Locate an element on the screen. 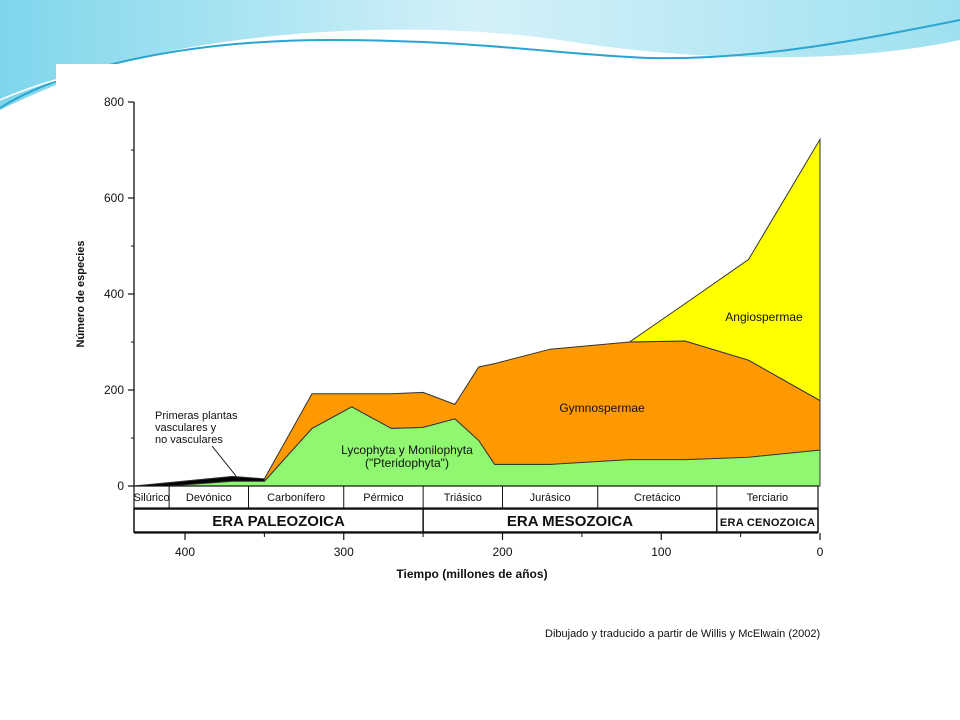 This screenshot has width=960, height=720. period-label: Devónico is located at coordinates (209, 498).